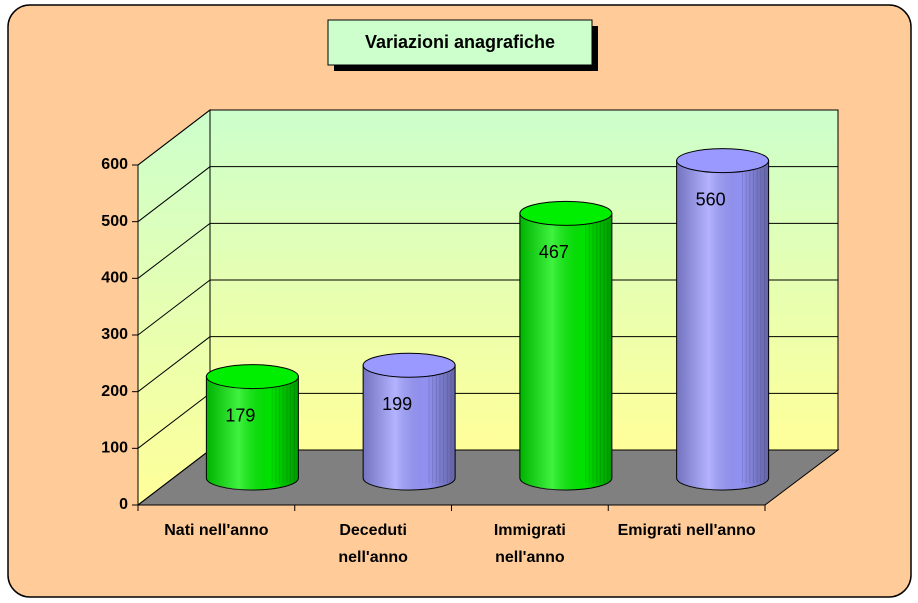 Image resolution: width=918 pixels, height=603 pixels. I want to click on value-label: 179, so click(240, 415).